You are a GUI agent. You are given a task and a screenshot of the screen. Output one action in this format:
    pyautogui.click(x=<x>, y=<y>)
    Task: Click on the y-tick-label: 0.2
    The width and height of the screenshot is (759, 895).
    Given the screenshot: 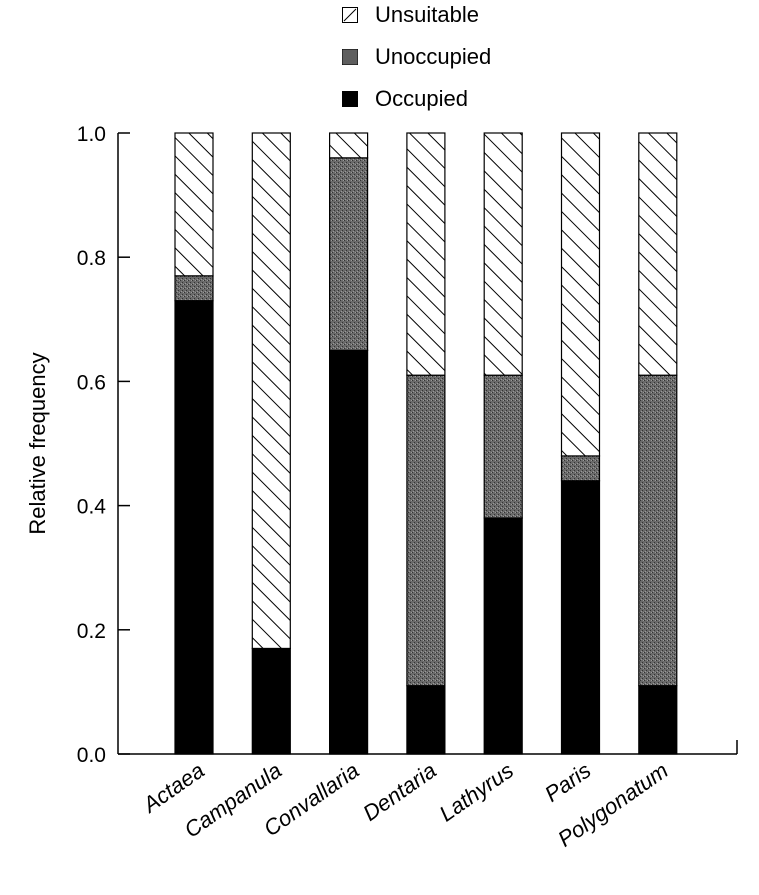 What is the action you would take?
    pyautogui.click(x=91, y=631)
    